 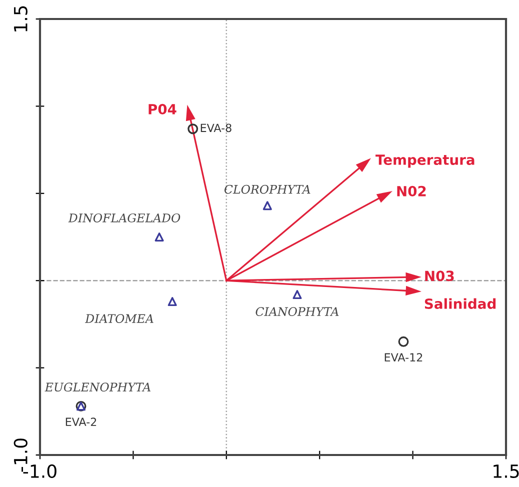 I want to click on annotation: CIANOPHYTA, so click(x=297, y=311).